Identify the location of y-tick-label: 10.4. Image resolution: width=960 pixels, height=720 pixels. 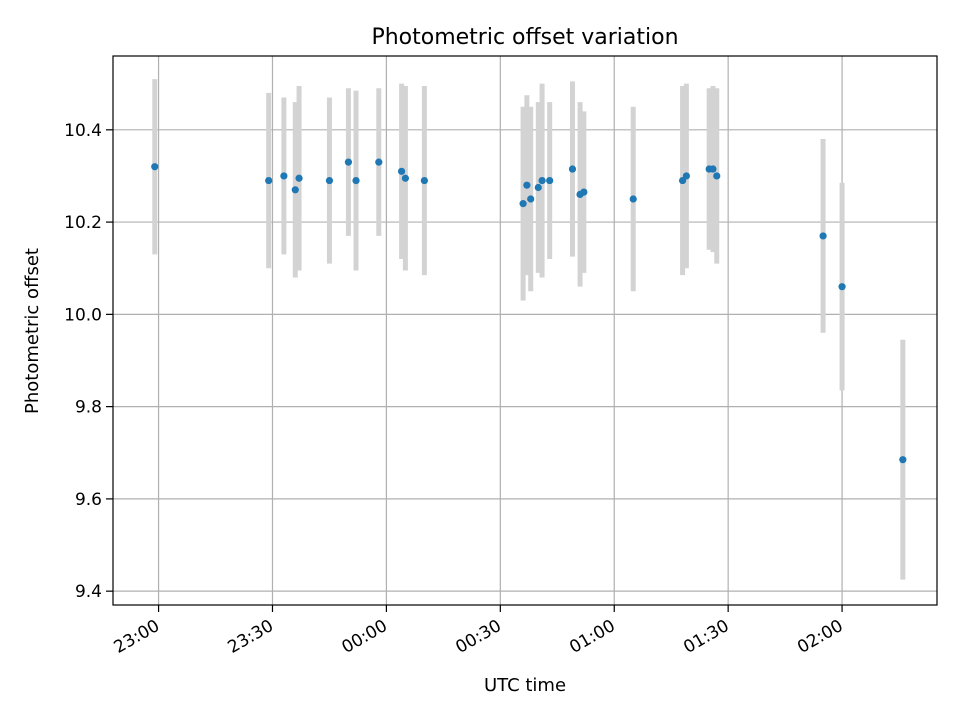
(83, 131).